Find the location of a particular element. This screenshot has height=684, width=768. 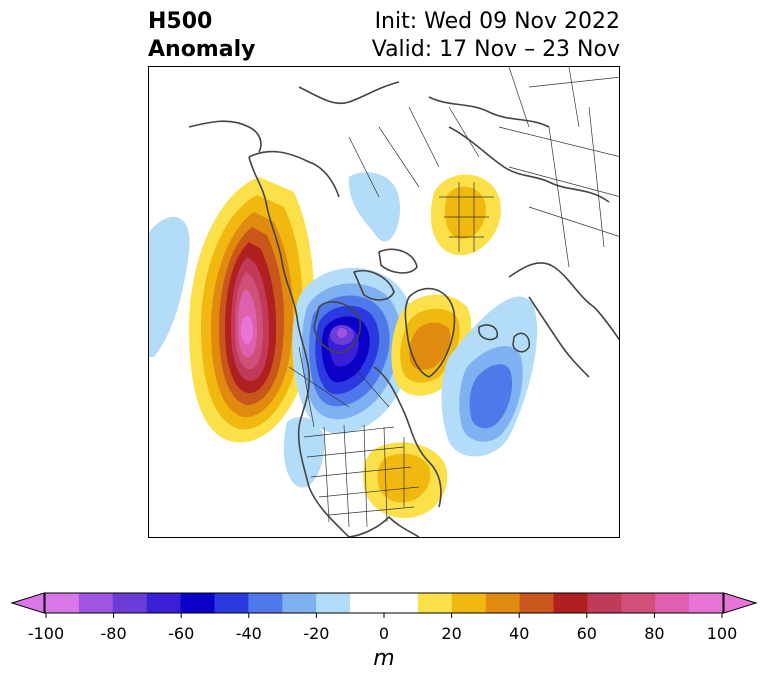

colorbar-tick-label: -20 is located at coordinates (316, 633).